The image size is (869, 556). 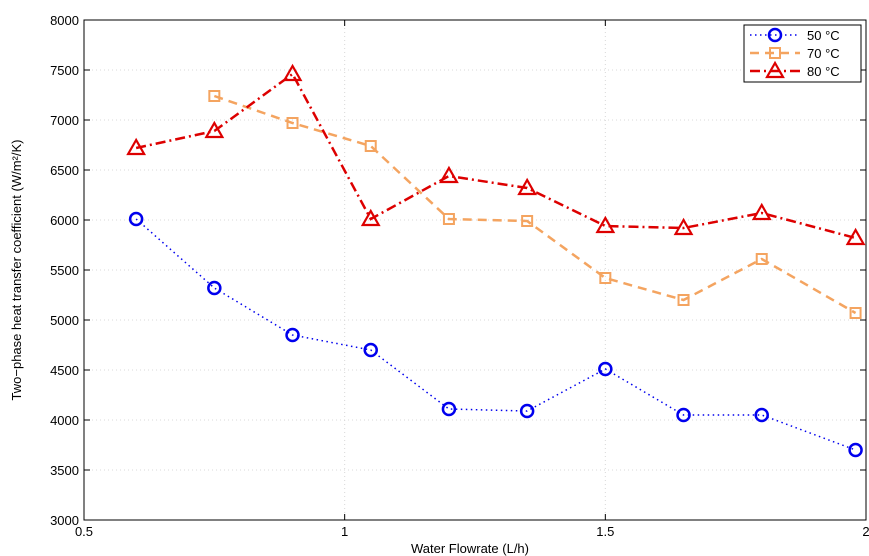 What do you see at coordinates (344, 531) in the screenshot?
I see `x-tick-label: 1` at bounding box center [344, 531].